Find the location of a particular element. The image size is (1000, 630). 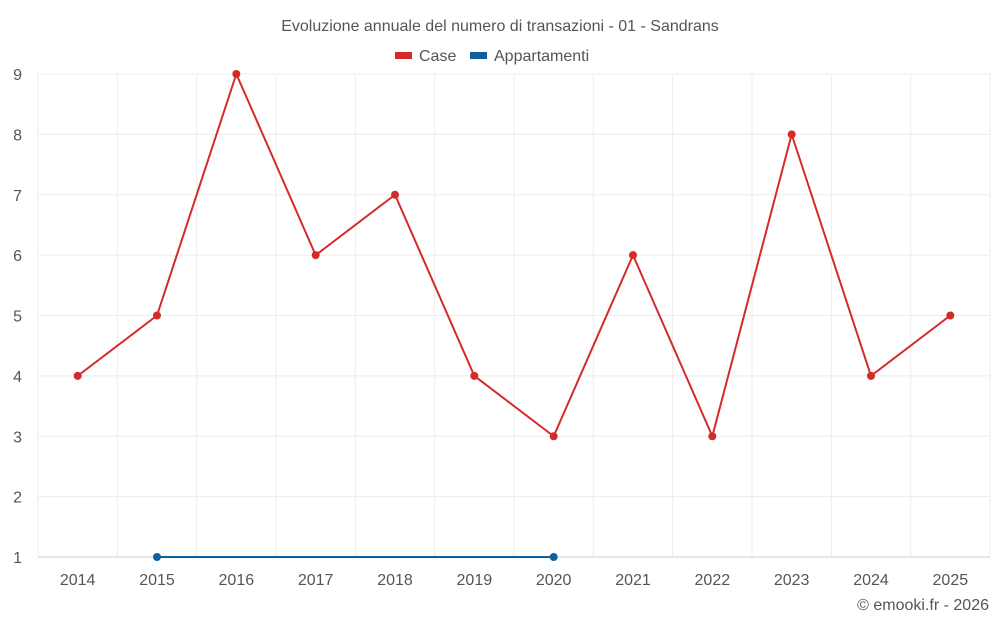

x-tick-label: 2021 is located at coordinates (633, 580).